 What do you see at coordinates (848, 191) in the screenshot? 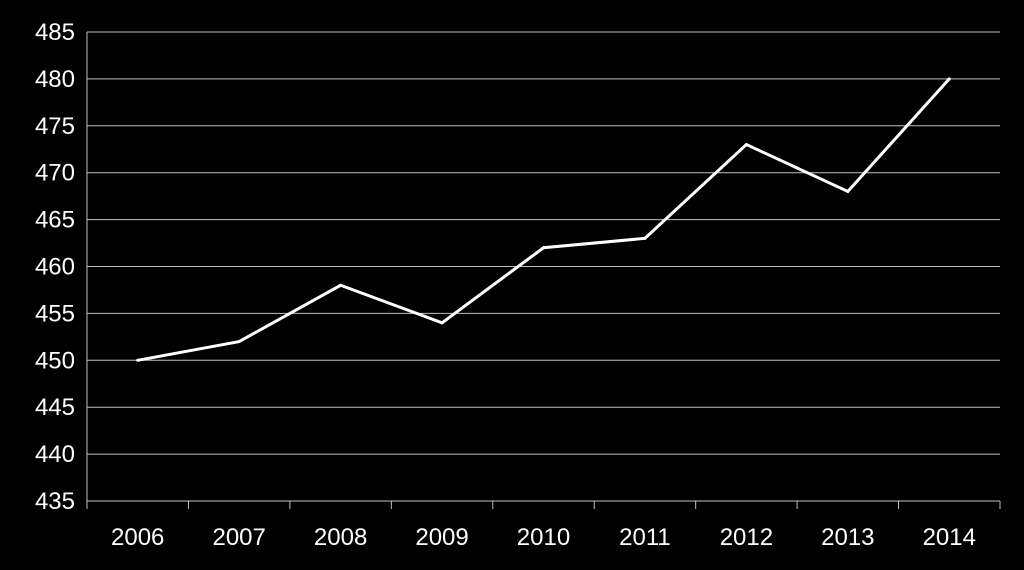
I see `data-point-2013` at bounding box center [848, 191].